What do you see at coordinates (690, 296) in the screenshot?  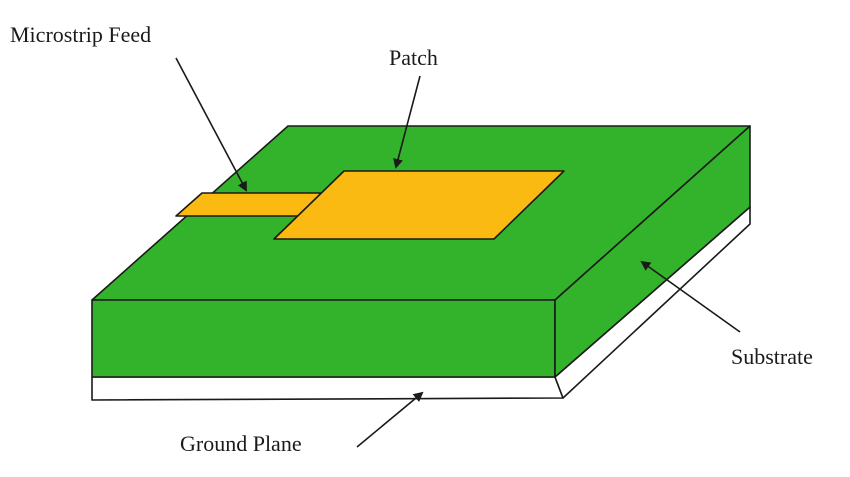 I see `substrate-arrow` at bounding box center [690, 296].